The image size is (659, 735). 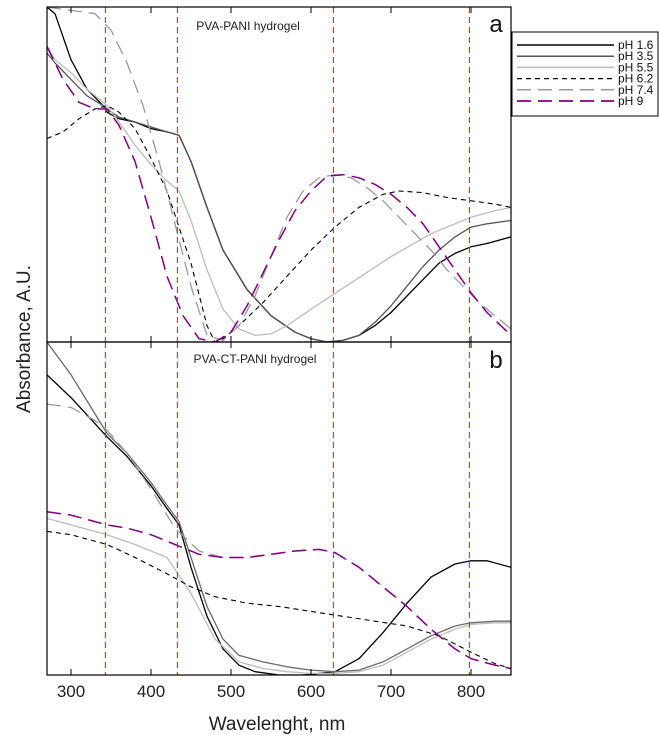 I want to click on panel-a-title: PVA-PANI hydrogel, so click(x=248, y=26).